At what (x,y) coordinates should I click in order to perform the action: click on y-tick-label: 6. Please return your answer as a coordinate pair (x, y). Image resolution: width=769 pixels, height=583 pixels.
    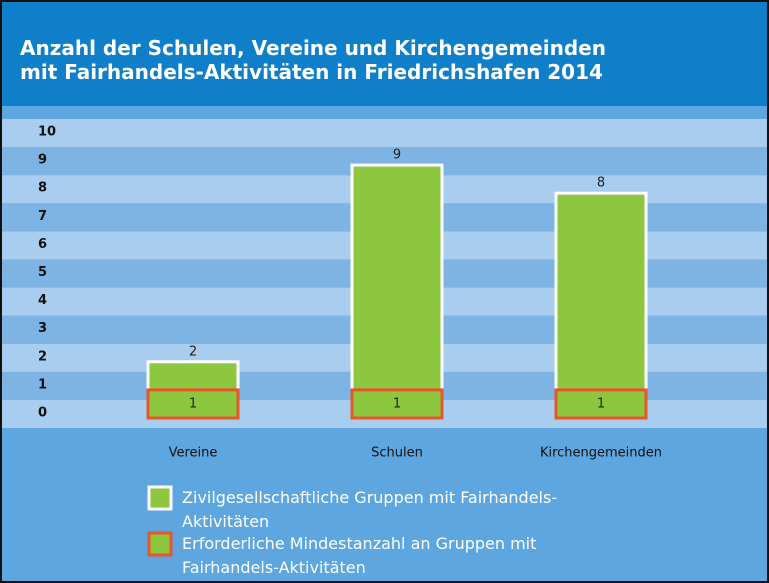
    Looking at the image, I should click on (42, 244).